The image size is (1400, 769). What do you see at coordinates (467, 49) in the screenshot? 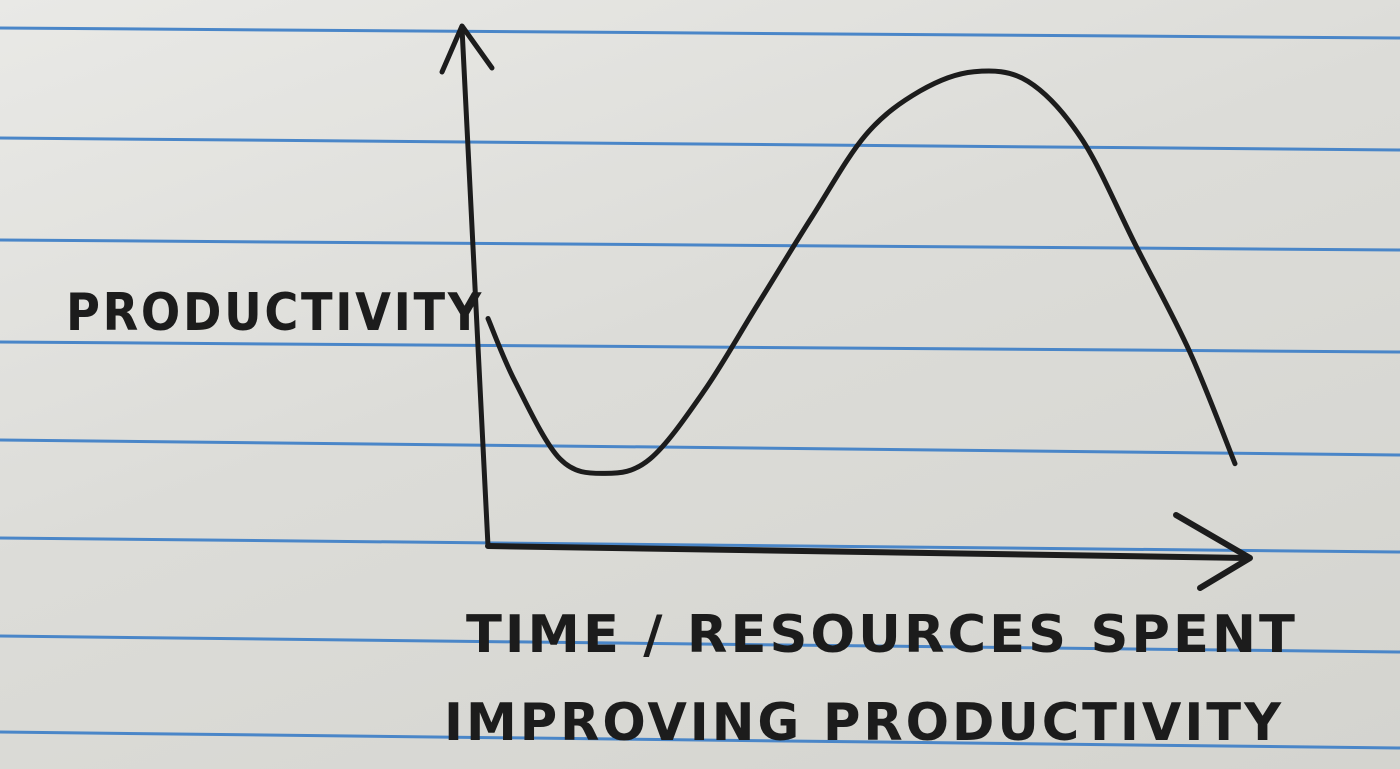
I see `y-axis-arrowhead` at bounding box center [467, 49].